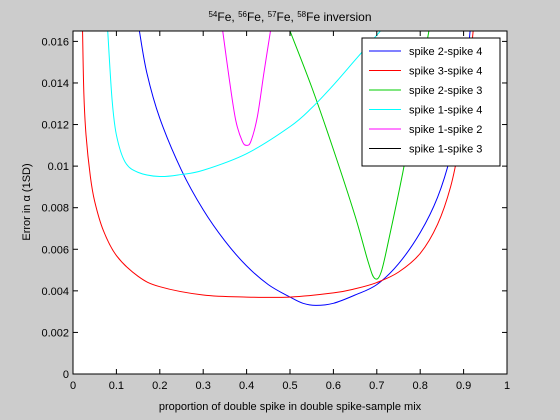 The height and width of the screenshot is (420, 560). I want to click on y-tick-label: 0.014, so click(55, 84).